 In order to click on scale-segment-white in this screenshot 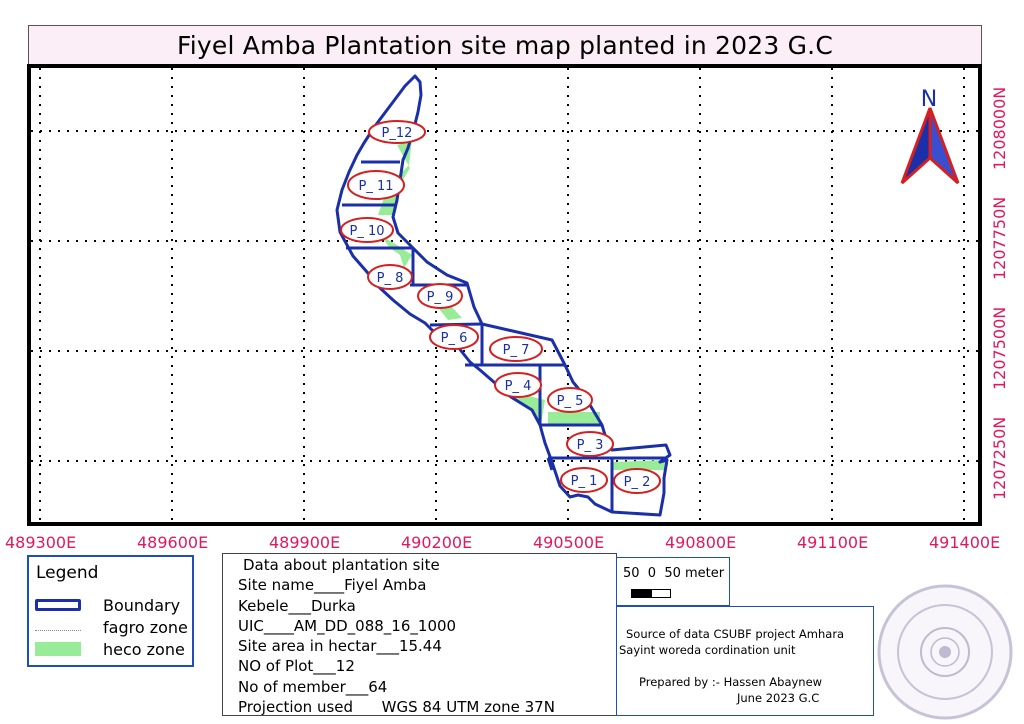, I will do `click(661, 593)`.